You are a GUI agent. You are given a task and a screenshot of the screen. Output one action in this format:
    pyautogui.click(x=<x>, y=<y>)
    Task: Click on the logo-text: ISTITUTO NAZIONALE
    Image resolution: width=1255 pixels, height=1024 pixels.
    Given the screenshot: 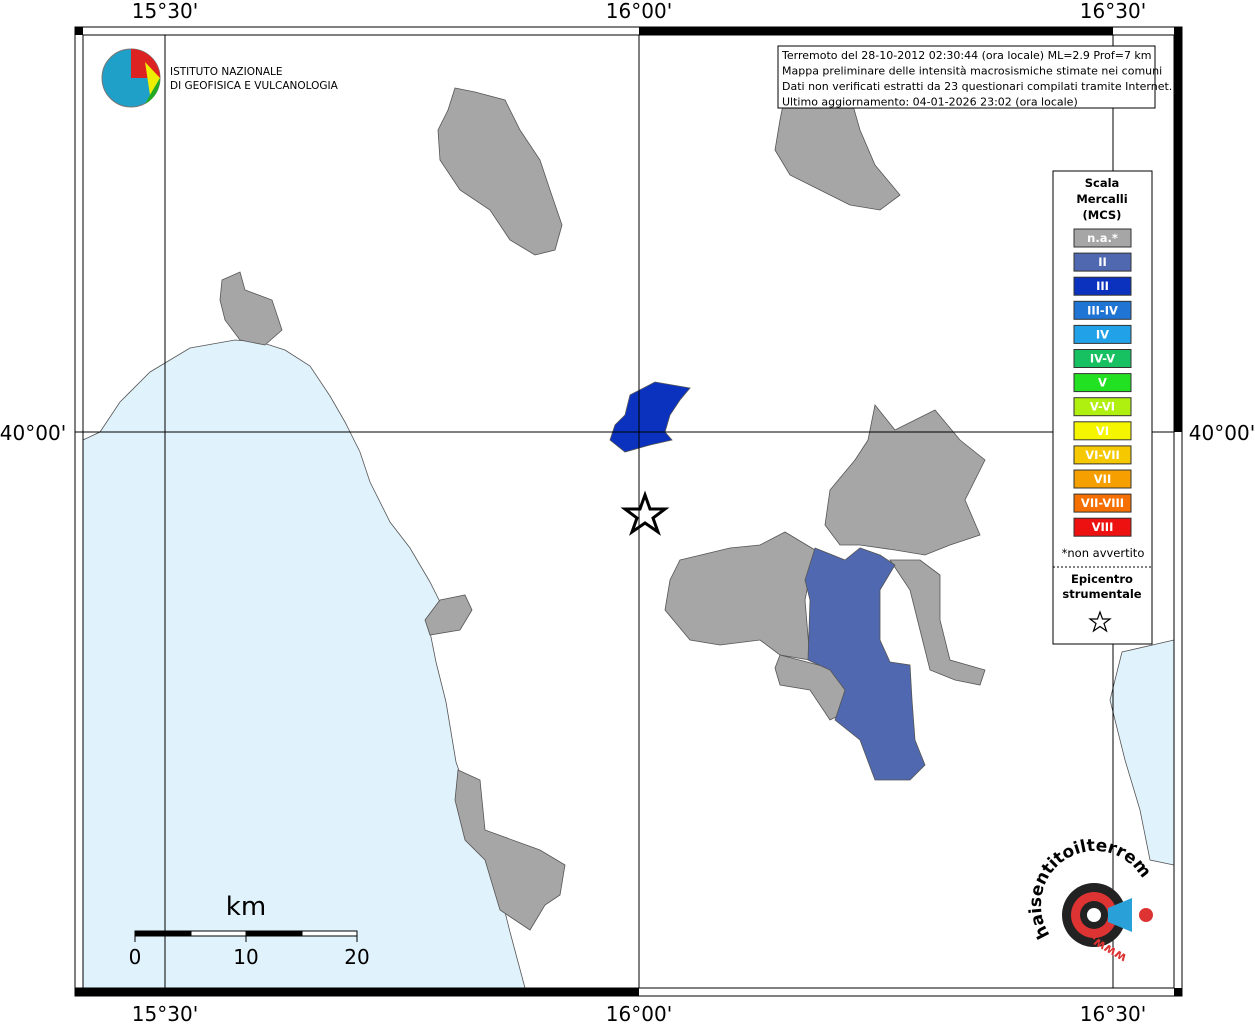 What is the action you would take?
    pyautogui.click(x=226, y=72)
    